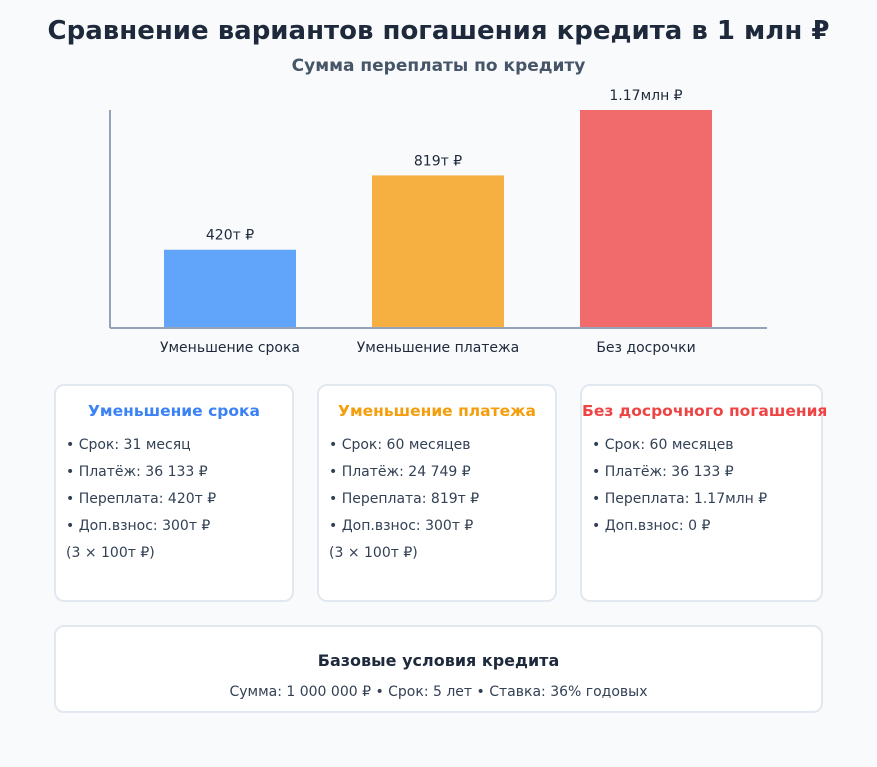 The height and width of the screenshot is (767, 877). I want to click on card-item-payment: • Платёж: 24 749 ₽, so click(400, 472).